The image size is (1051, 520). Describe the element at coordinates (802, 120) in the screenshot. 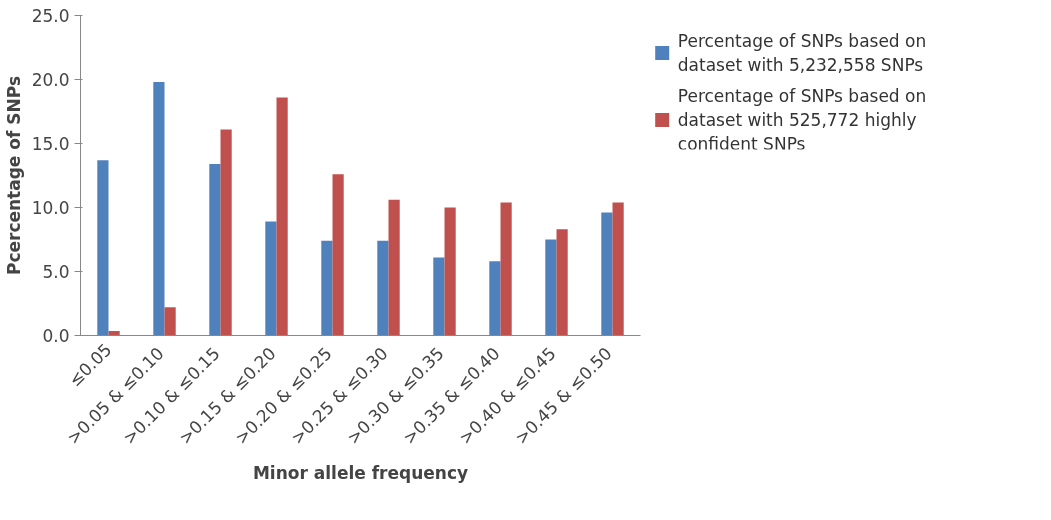

I see `legend-label: Percentage of SNPs based on dataset with 525,772 highly confident SNPs` at that location.